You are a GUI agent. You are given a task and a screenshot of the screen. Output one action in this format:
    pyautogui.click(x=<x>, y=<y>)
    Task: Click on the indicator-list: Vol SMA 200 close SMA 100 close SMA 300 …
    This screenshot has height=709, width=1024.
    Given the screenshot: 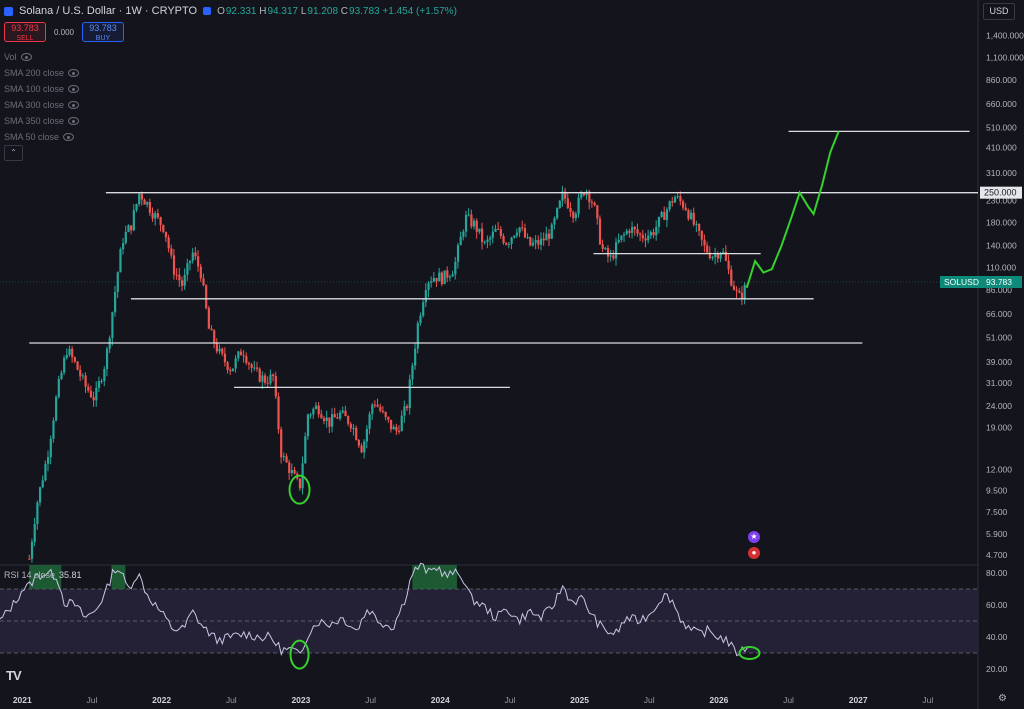 What is the action you would take?
    pyautogui.click(x=42, y=97)
    